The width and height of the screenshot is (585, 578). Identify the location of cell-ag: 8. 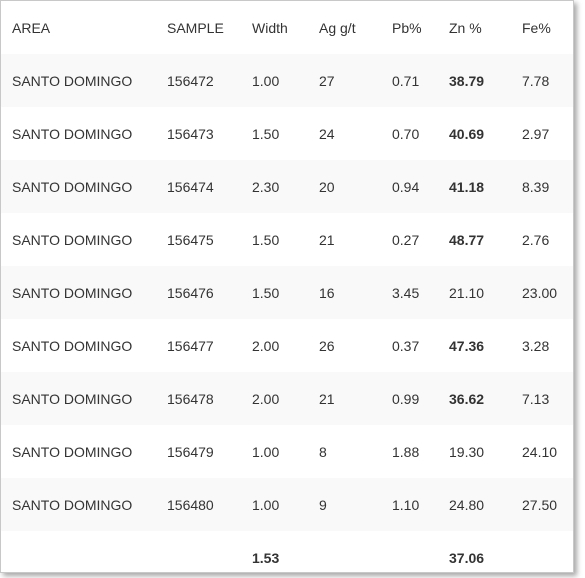
(355, 451).